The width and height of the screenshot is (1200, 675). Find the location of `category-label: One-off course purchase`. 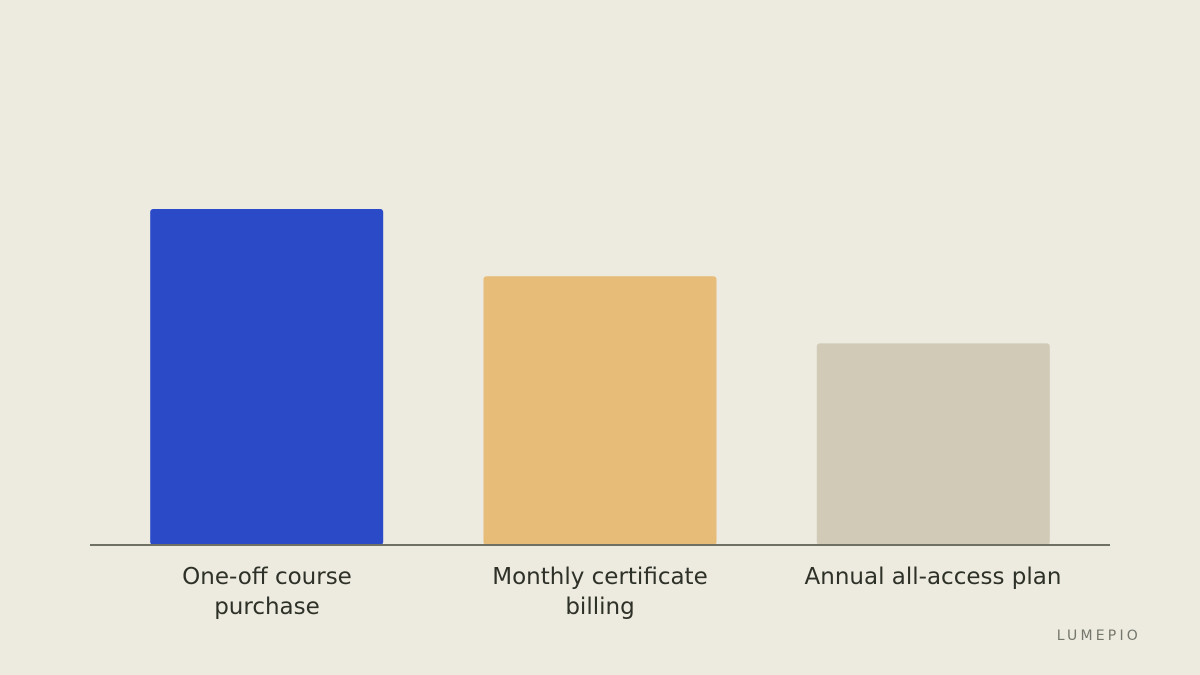

category-label: One-off course purchase is located at coordinates (267, 592).